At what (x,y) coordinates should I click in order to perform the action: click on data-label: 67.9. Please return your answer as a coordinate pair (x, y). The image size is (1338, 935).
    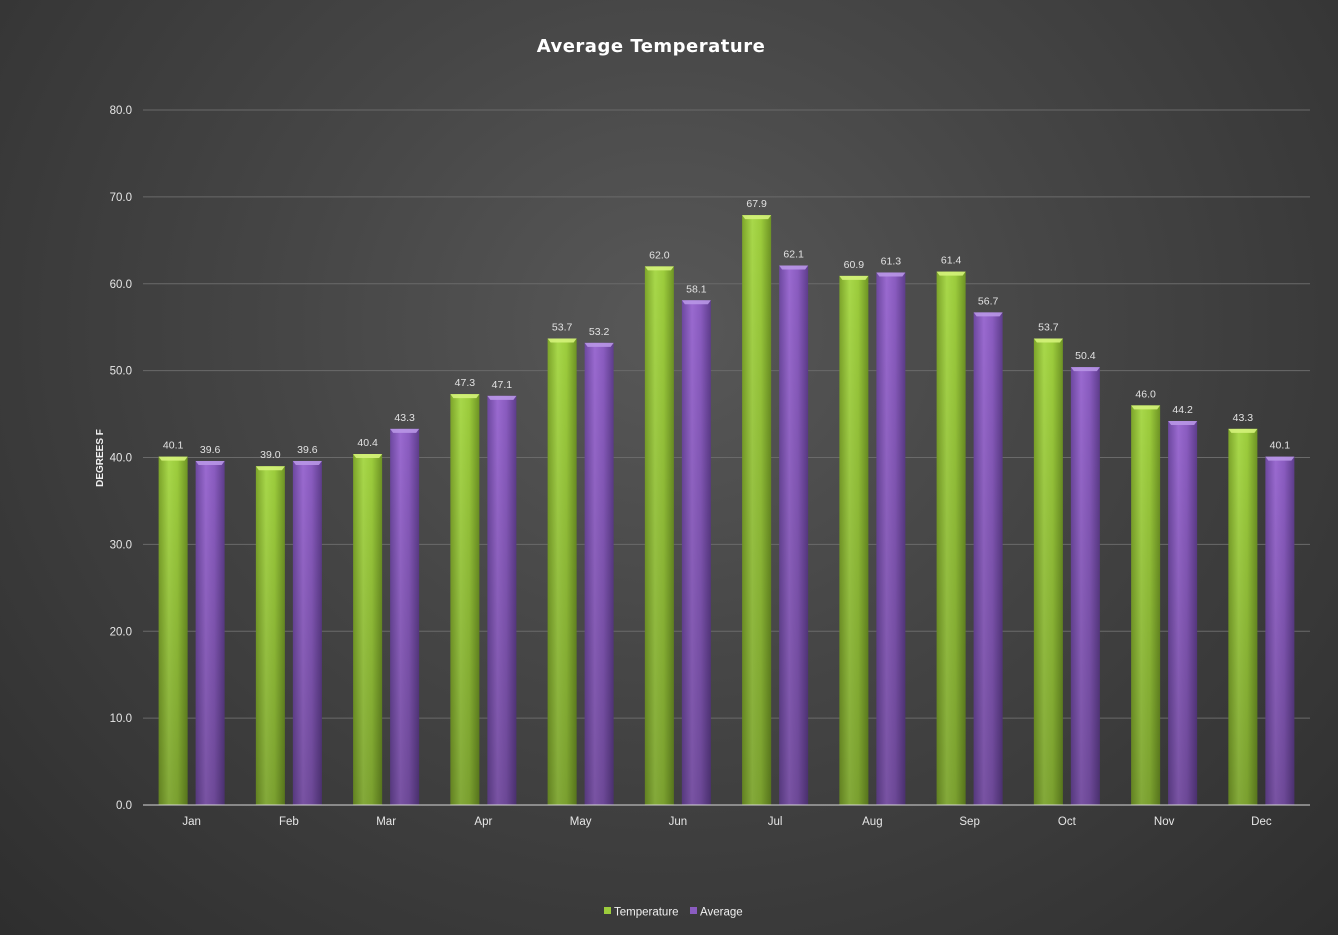
    Looking at the image, I should click on (756, 204).